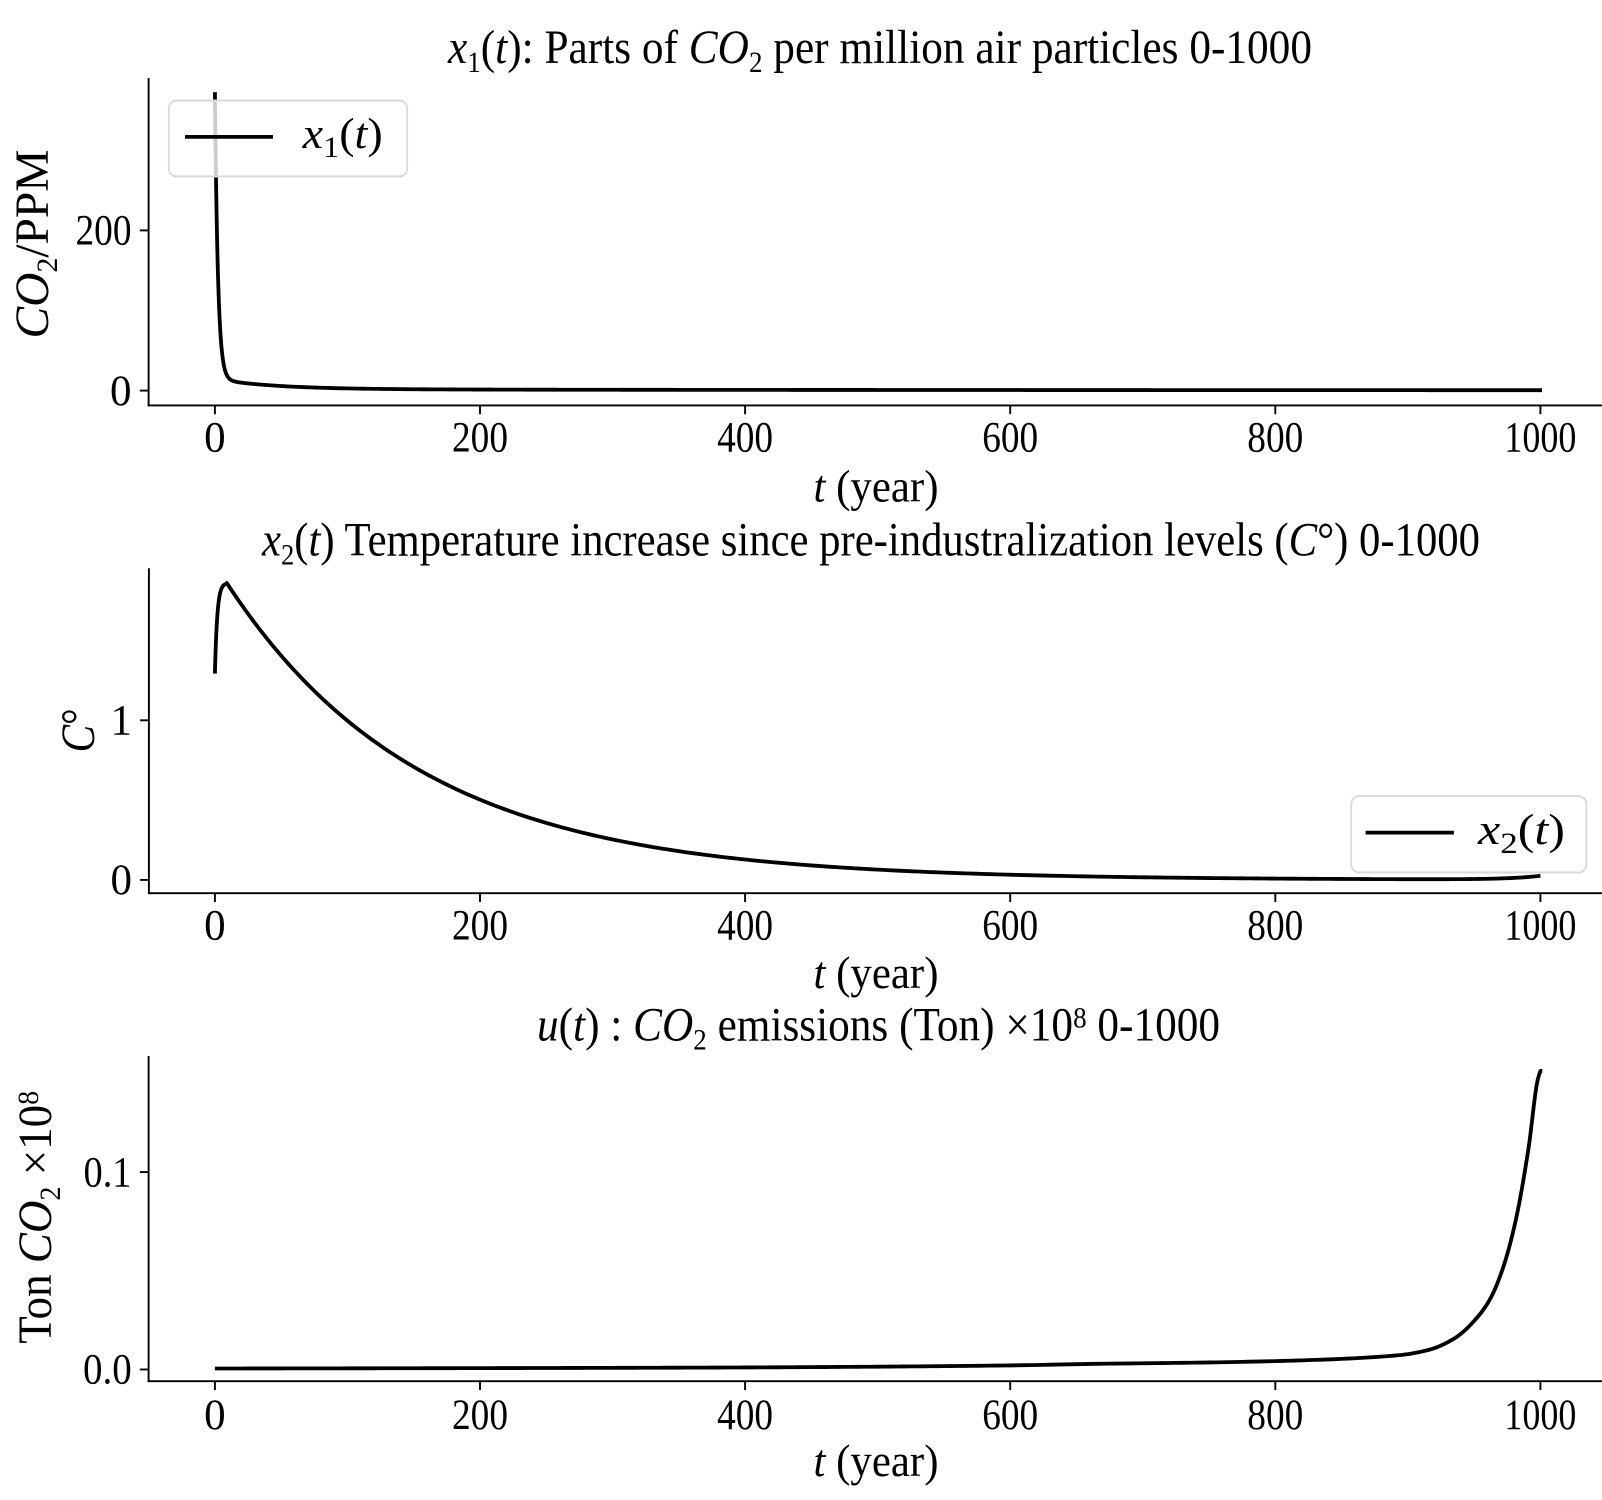 The height and width of the screenshot is (1500, 1602). I want to click on svg-text: CO2/PPM, so click(35, 244).